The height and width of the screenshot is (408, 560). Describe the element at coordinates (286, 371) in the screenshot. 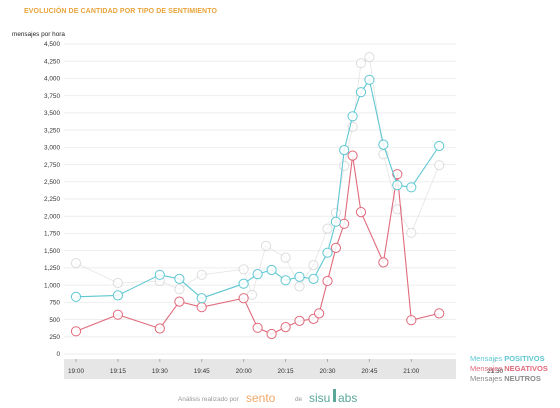

I see `x-tick-label: 20:15` at that location.